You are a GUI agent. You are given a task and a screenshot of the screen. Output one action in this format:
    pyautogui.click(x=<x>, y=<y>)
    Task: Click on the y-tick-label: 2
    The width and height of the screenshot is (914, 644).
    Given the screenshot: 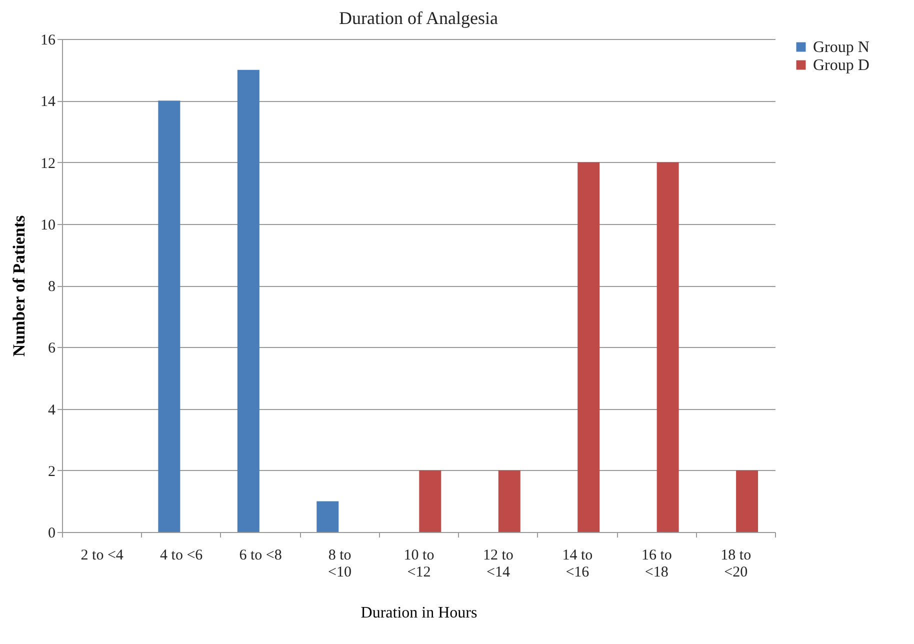 What is the action you would take?
    pyautogui.click(x=52, y=472)
    